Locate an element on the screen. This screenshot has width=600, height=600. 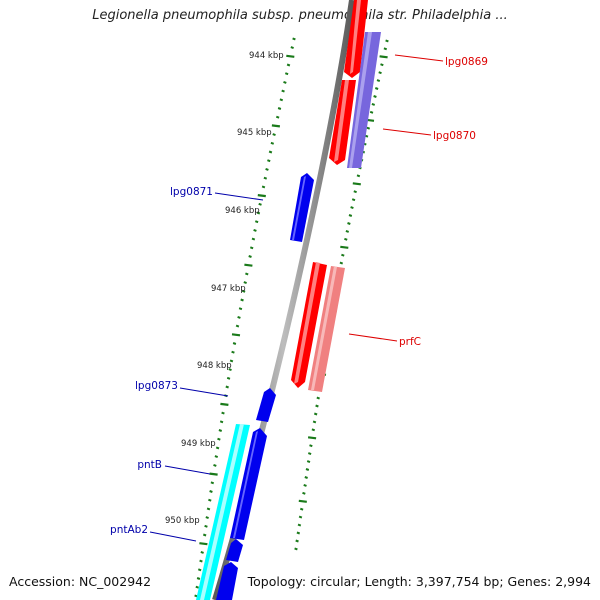
accession-text: Accession: NC_002942 is located at coordinates (80, 581).